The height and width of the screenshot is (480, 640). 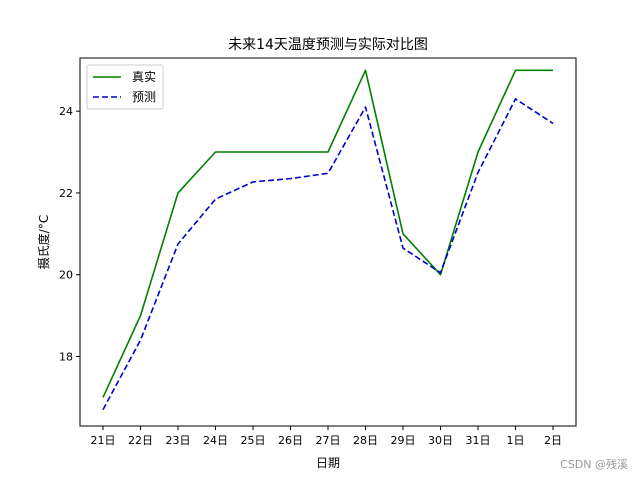 What do you see at coordinates (66, 111) in the screenshot?
I see `y-tick-label: 24` at bounding box center [66, 111].